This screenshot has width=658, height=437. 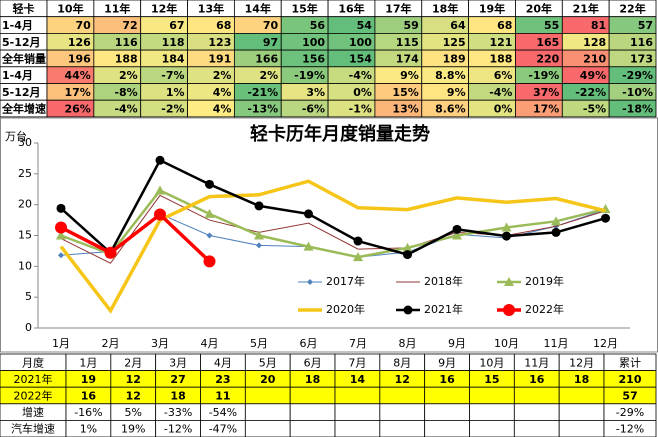 What do you see at coordinates (268, 362) in the screenshot?
I see `header-text: 5月` at bounding box center [268, 362].